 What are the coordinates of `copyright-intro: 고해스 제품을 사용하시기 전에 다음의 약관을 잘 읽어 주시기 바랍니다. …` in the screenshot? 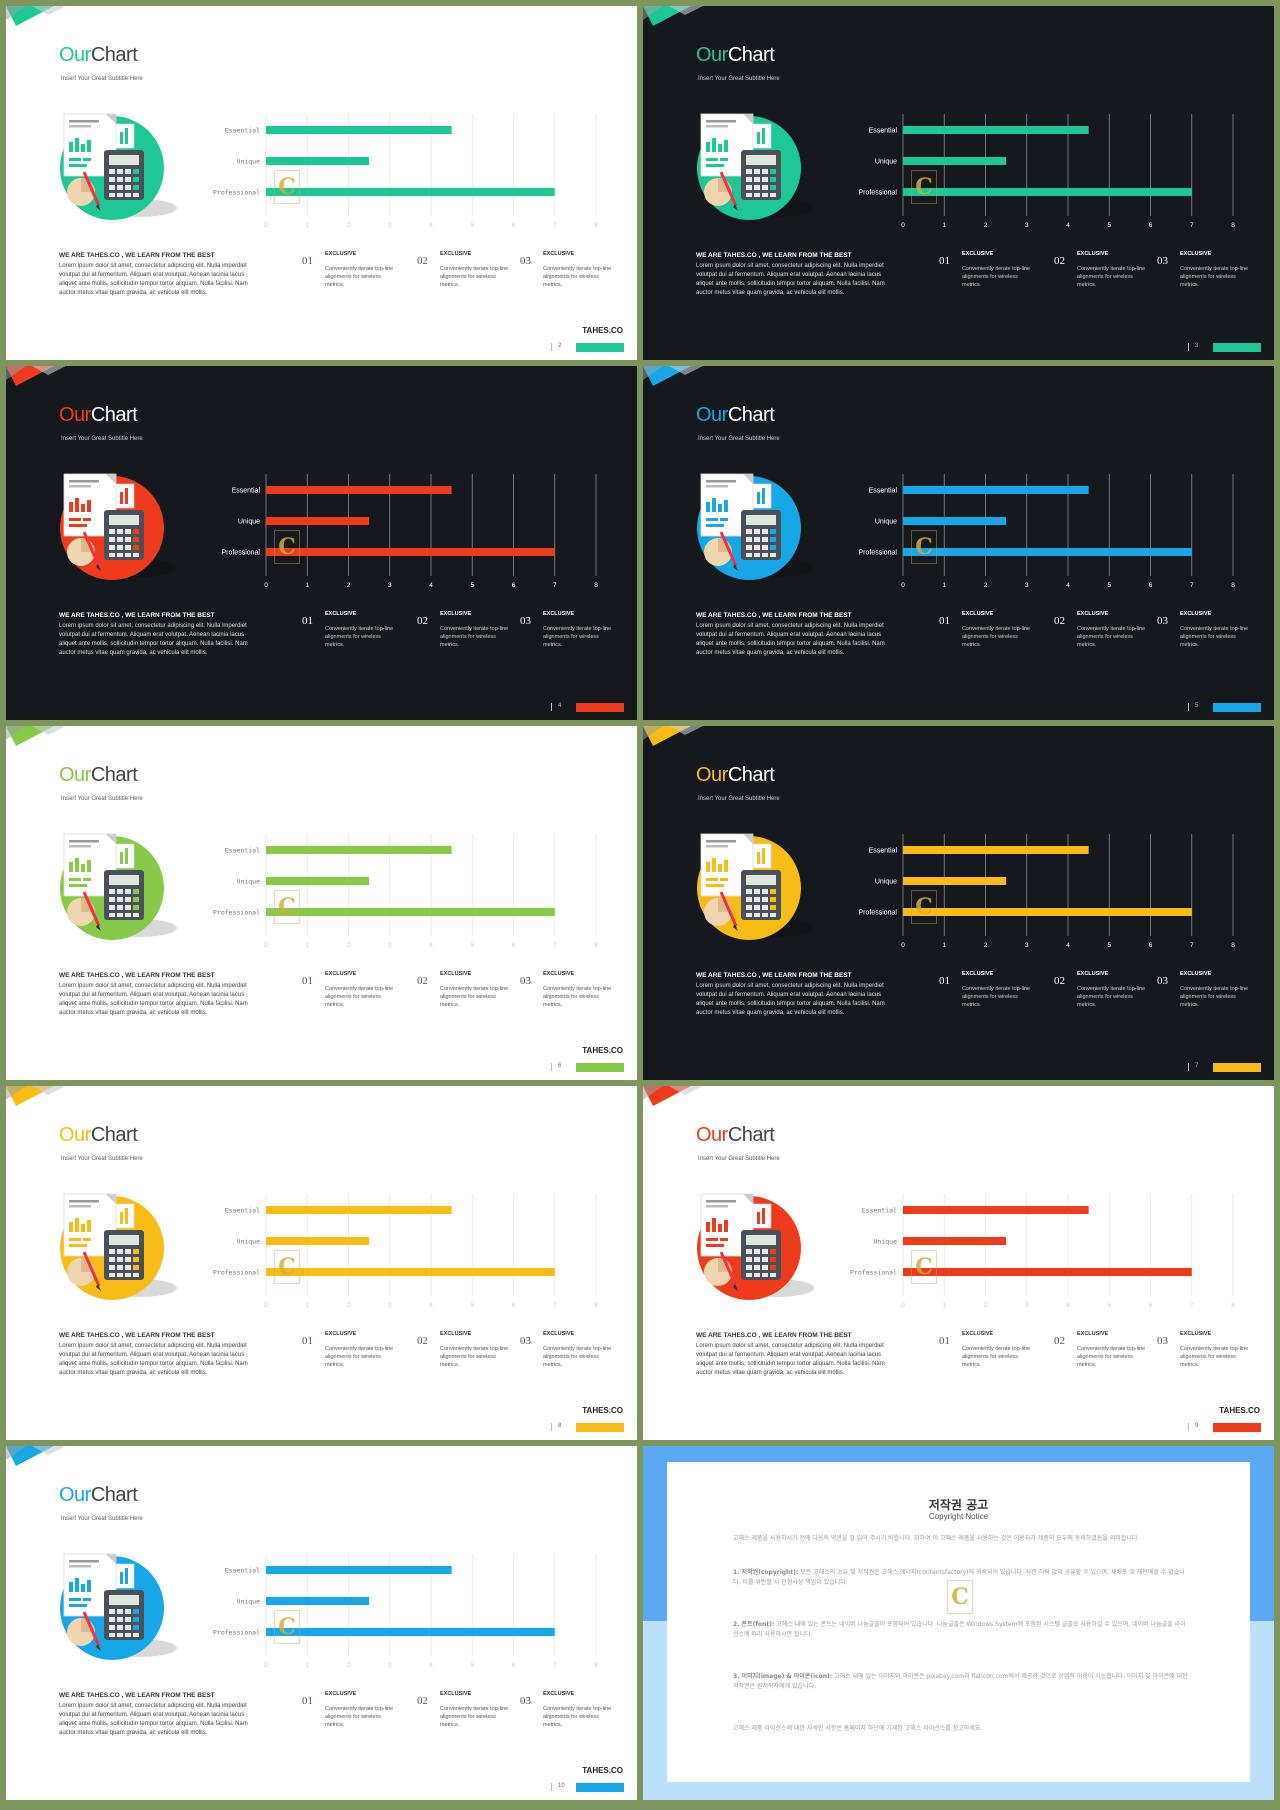 It's located at (936, 1538).